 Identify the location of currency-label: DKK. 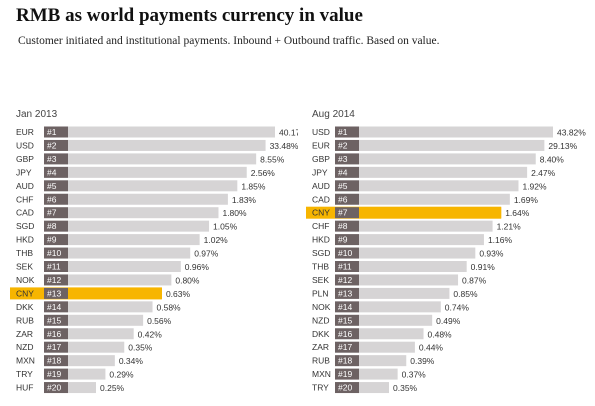
(321, 334).